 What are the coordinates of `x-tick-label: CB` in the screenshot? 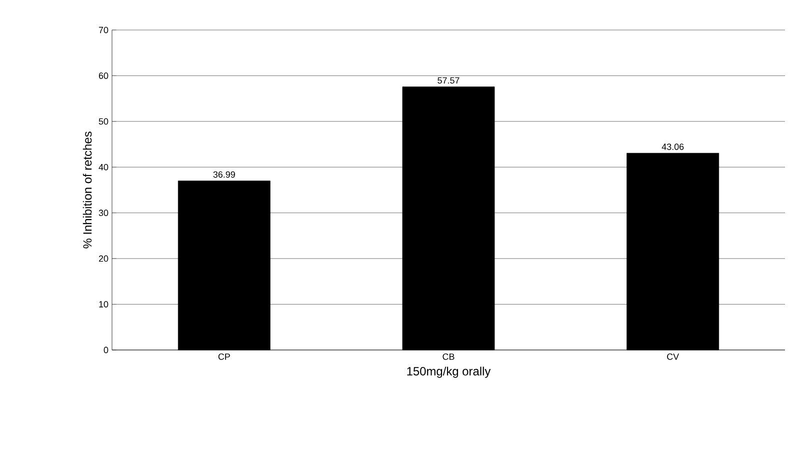 It's located at (448, 357).